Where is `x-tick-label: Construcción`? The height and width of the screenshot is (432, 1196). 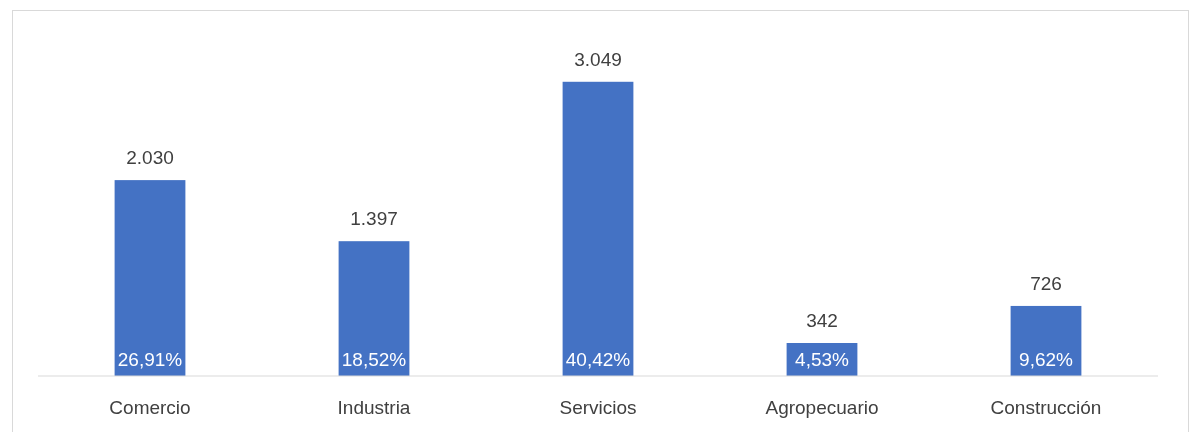
x-tick-label: Construcción is located at coordinates (1046, 407).